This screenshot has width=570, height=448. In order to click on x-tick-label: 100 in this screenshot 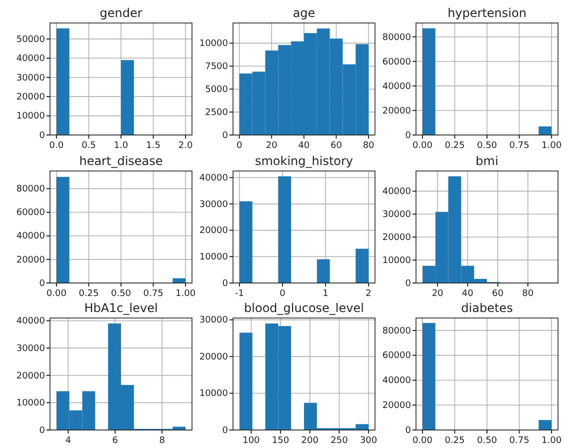, I will do `click(251, 441)`.